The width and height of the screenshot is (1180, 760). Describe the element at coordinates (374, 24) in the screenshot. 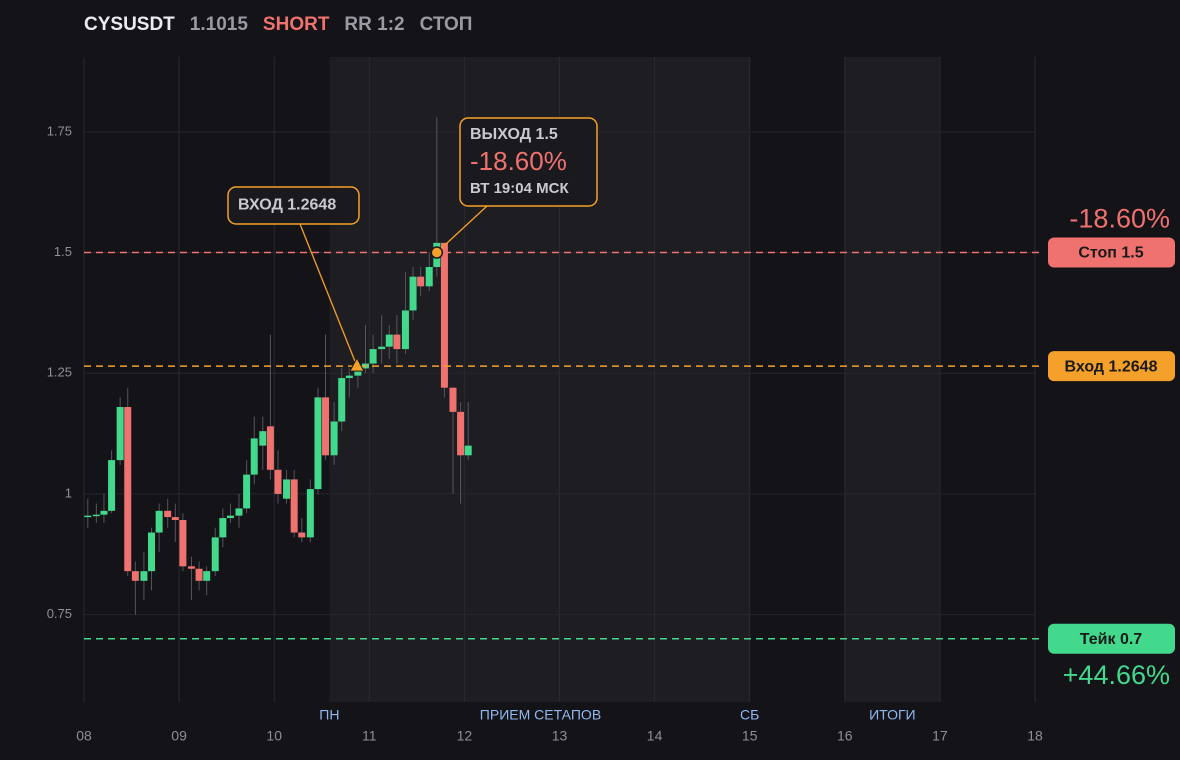

I see `rr: RR 1:2` at that location.